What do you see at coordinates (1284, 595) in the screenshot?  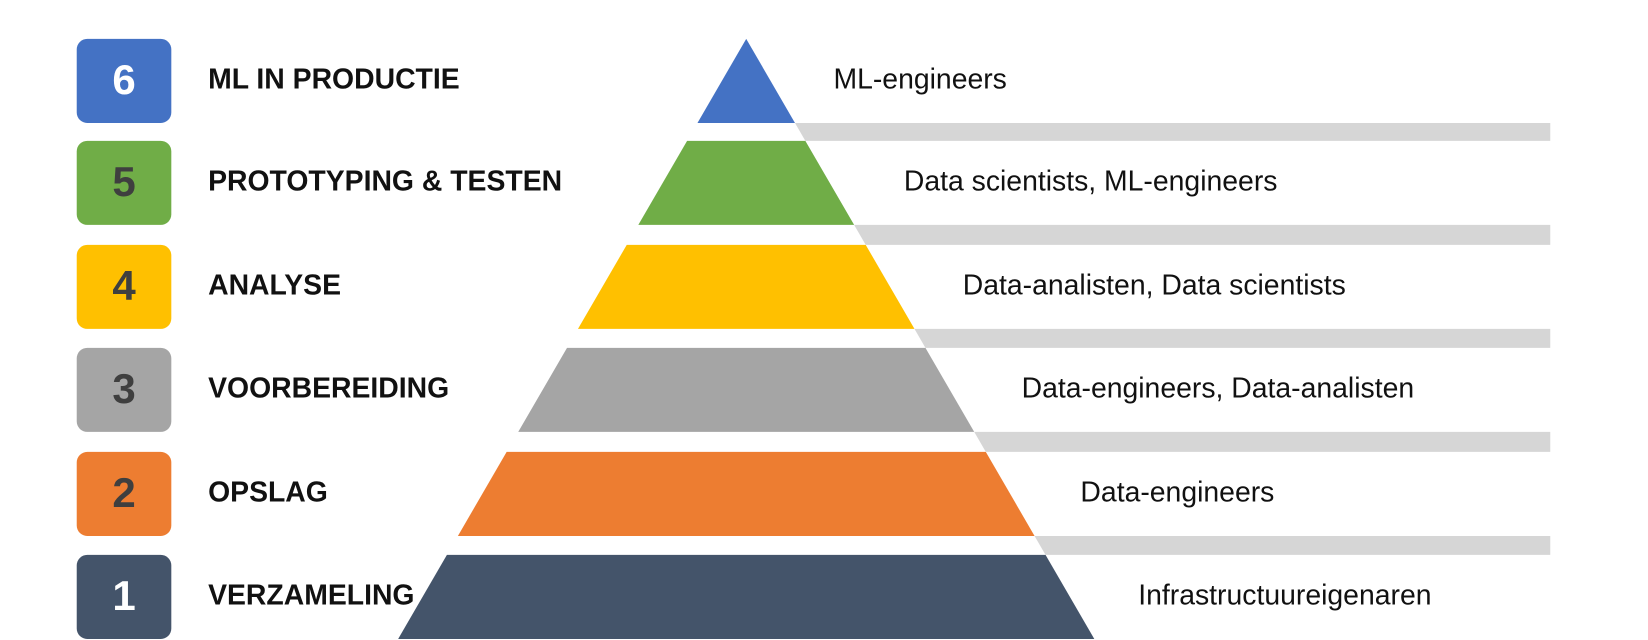 I see `level-roles: Infrastructuureigenaren` at bounding box center [1284, 595].